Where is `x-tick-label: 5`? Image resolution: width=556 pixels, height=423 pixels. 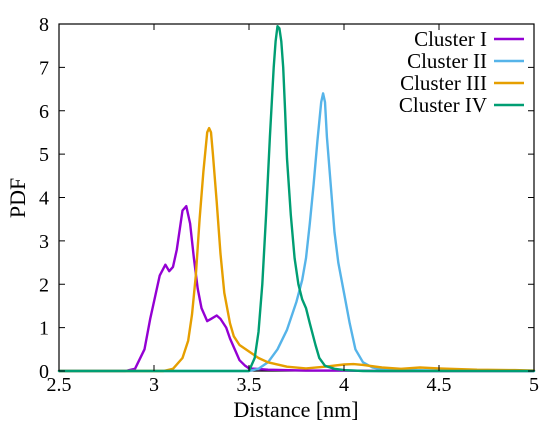
x-tick-label: 5 is located at coordinates (534, 385).